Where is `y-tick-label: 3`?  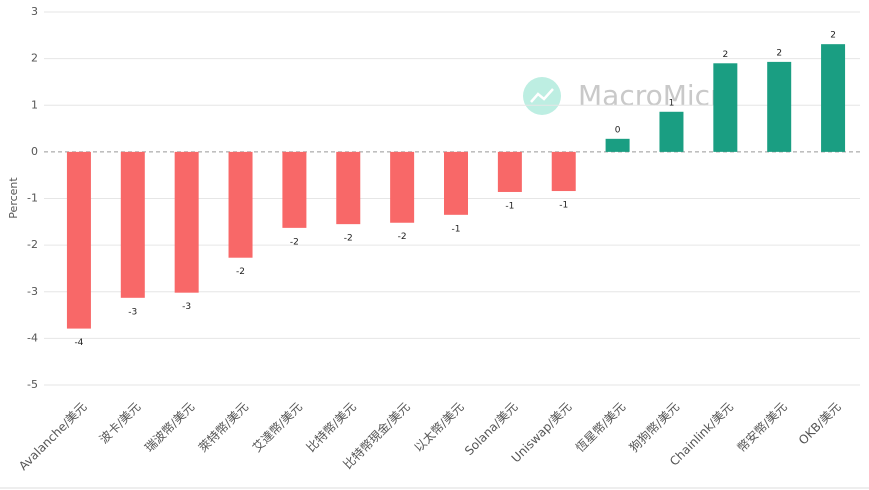 y-tick-label: 3 is located at coordinates (34, 11).